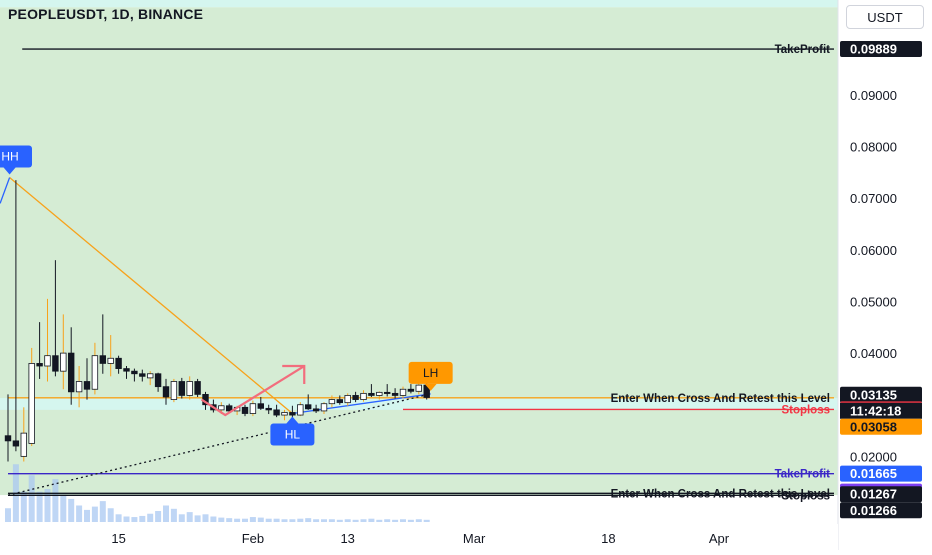 The height and width of the screenshot is (555, 932). What do you see at coordinates (803, 50) in the screenshot?
I see `level-label: TakeProfit` at bounding box center [803, 50].